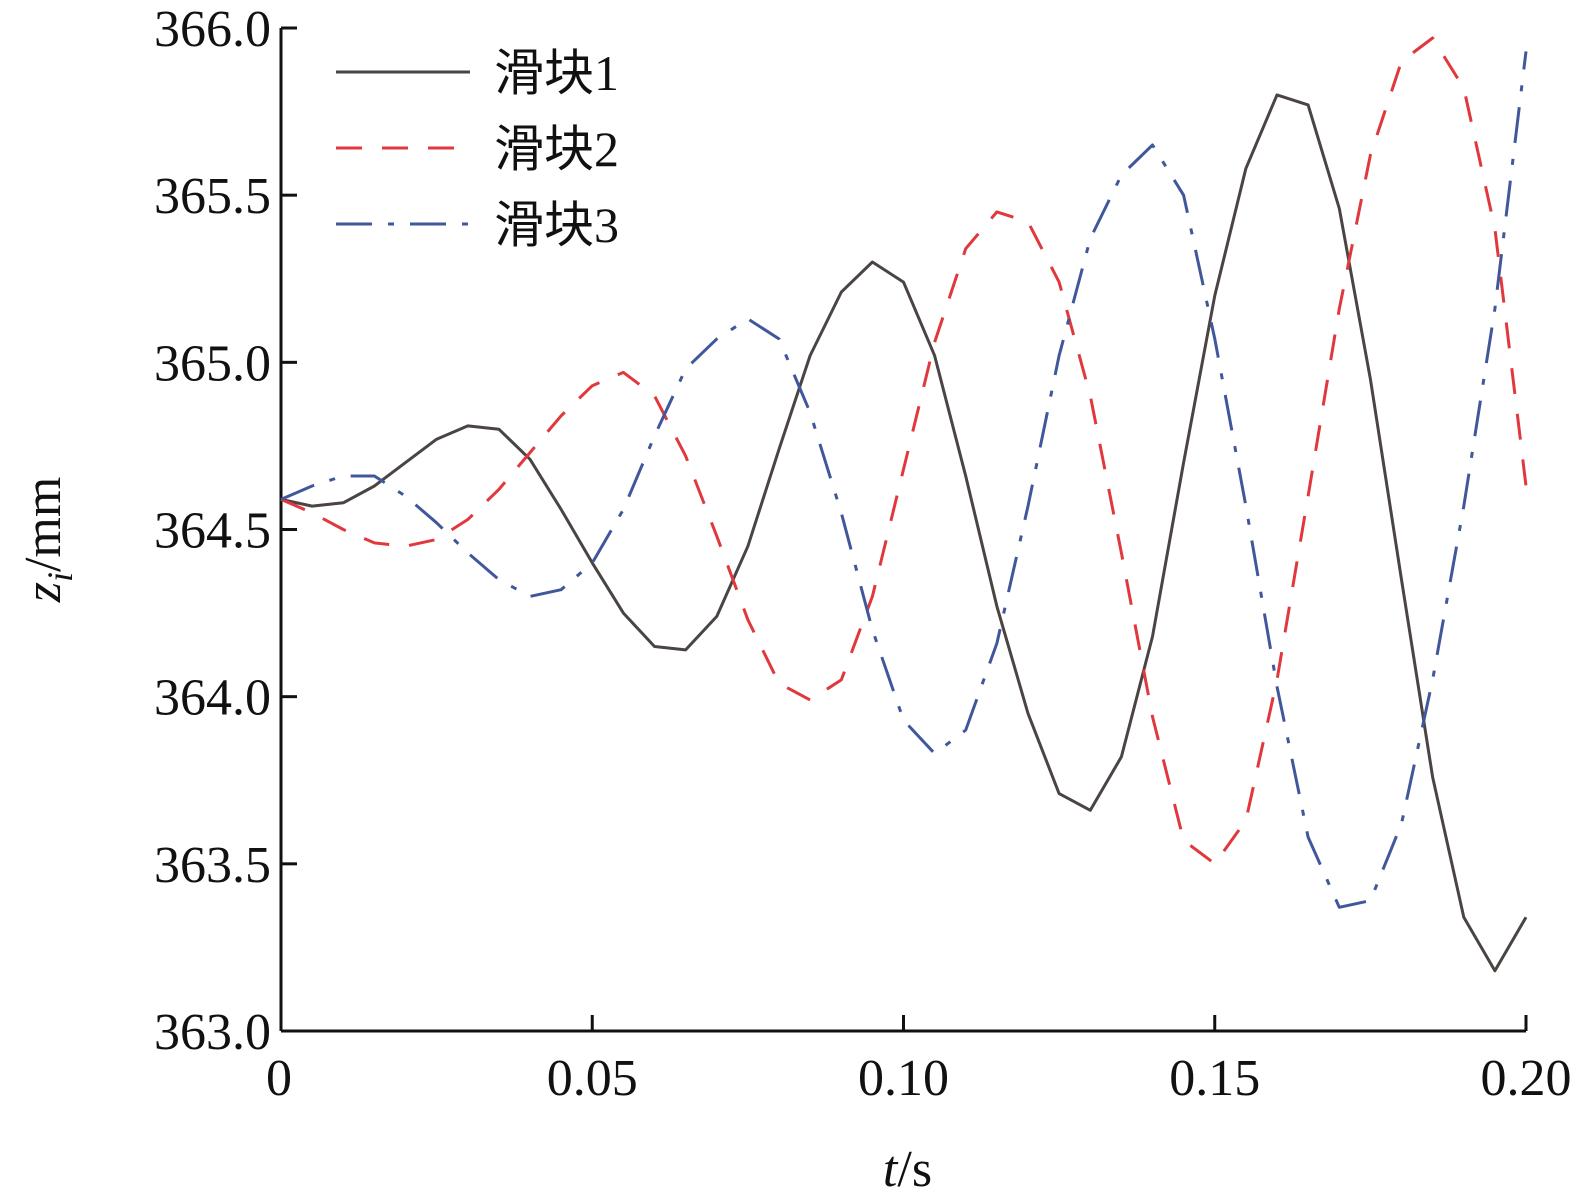  I want to click on y-axis-label-subscript: i, so click(60, 577).